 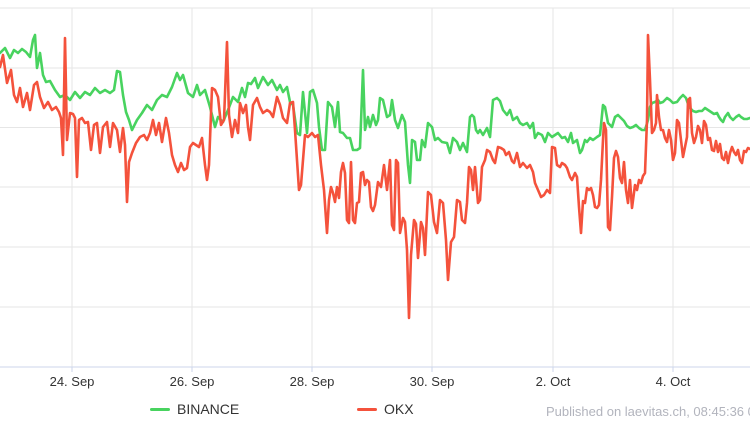 What do you see at coordinates (432, 381) in the screenshot?
I see `x-tick-label: 30. Sep` at bounding box center [432, 381].